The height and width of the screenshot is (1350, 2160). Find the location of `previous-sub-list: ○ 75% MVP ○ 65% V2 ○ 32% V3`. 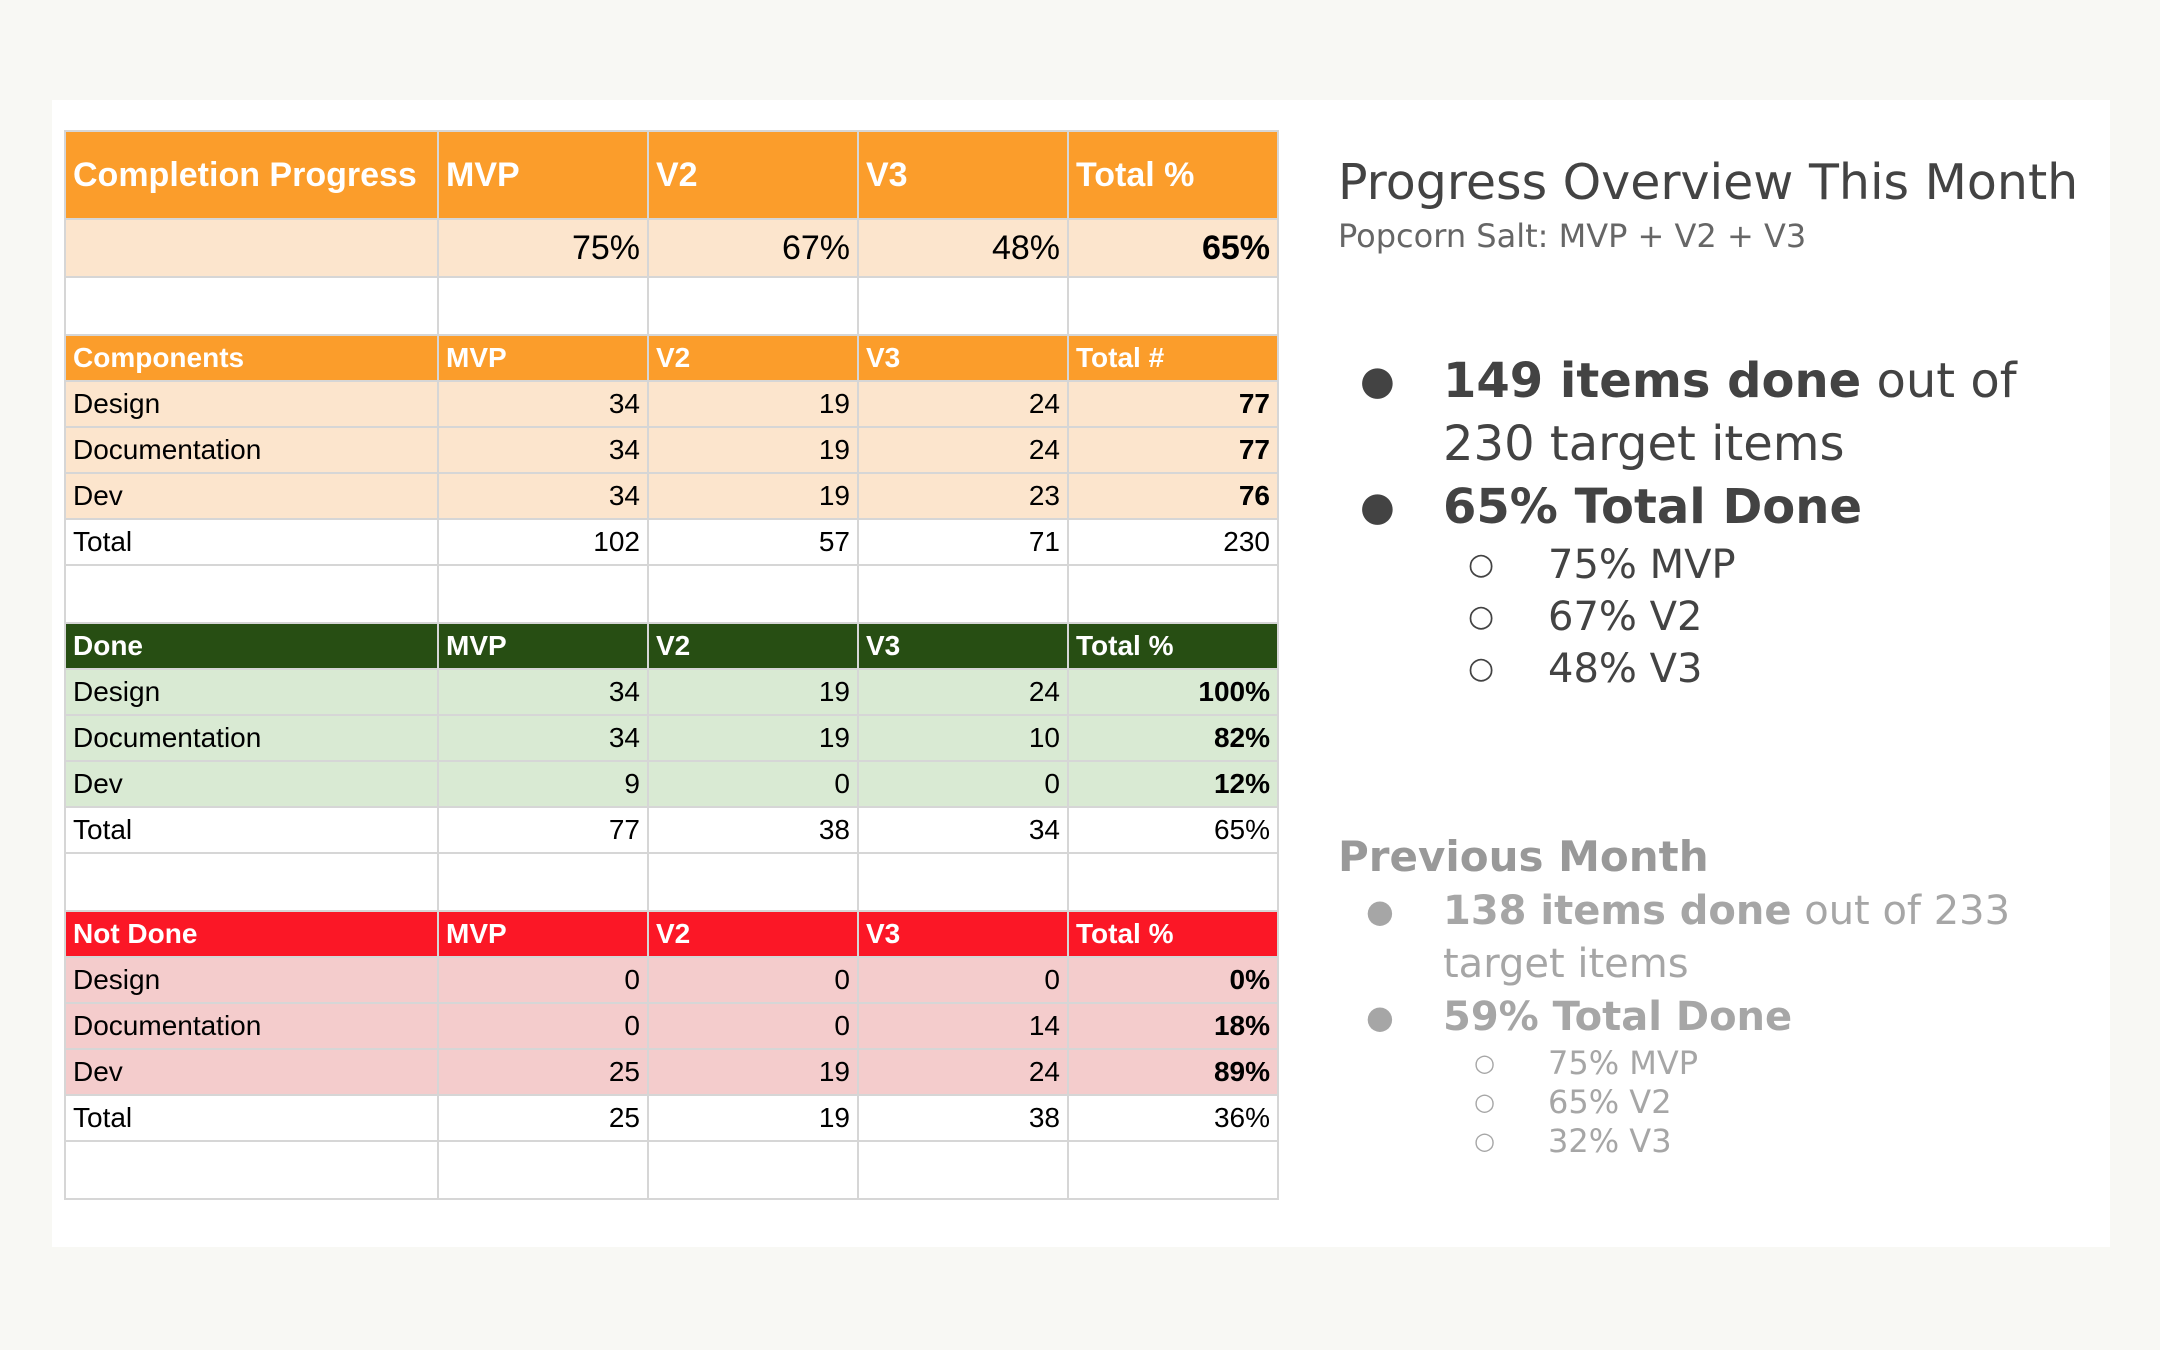

previous-sub-list: ○ 75% MVP ○ 65% V2 ○ 32% V3 is located at coordinates (1690, 1102).